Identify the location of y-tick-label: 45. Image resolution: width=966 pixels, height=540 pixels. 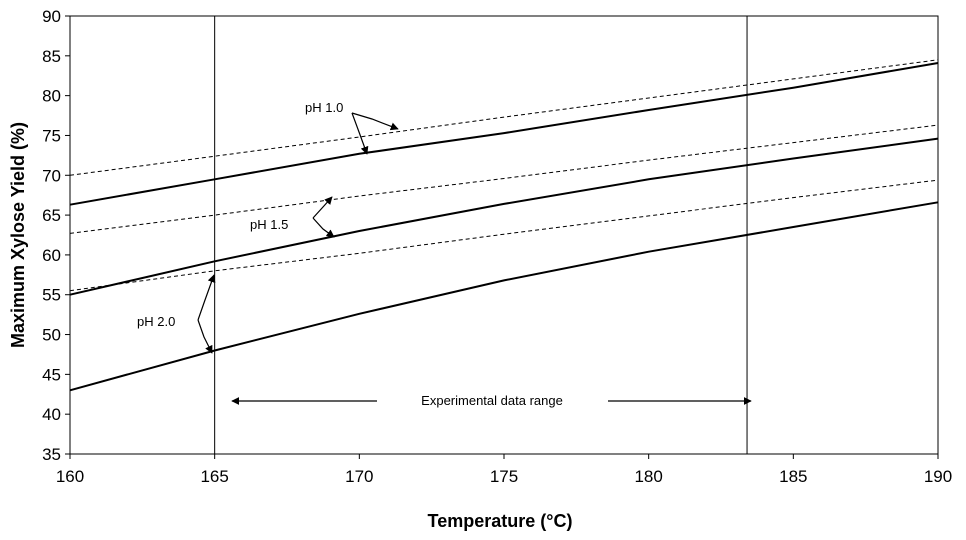
(51, 374).